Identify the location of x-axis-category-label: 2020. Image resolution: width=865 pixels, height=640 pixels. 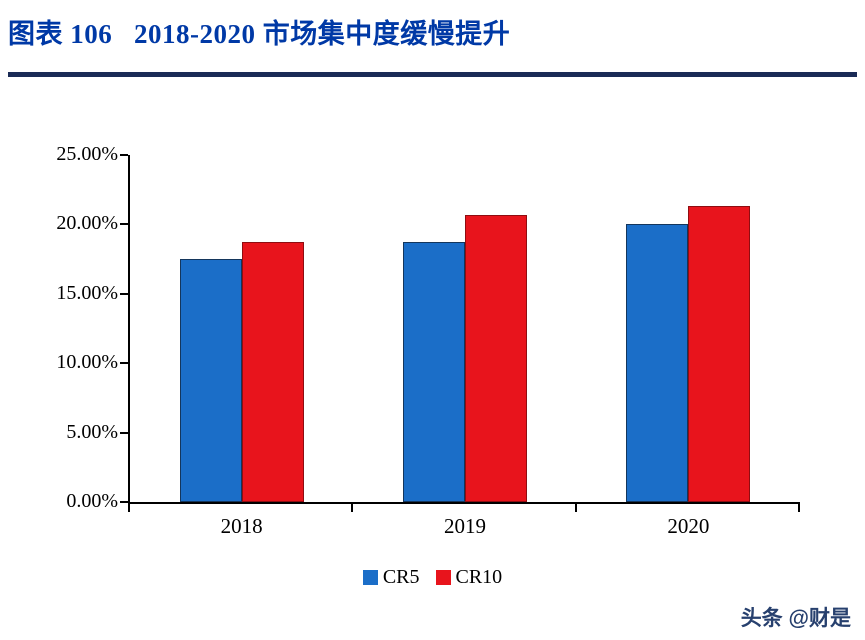
(688, 526).